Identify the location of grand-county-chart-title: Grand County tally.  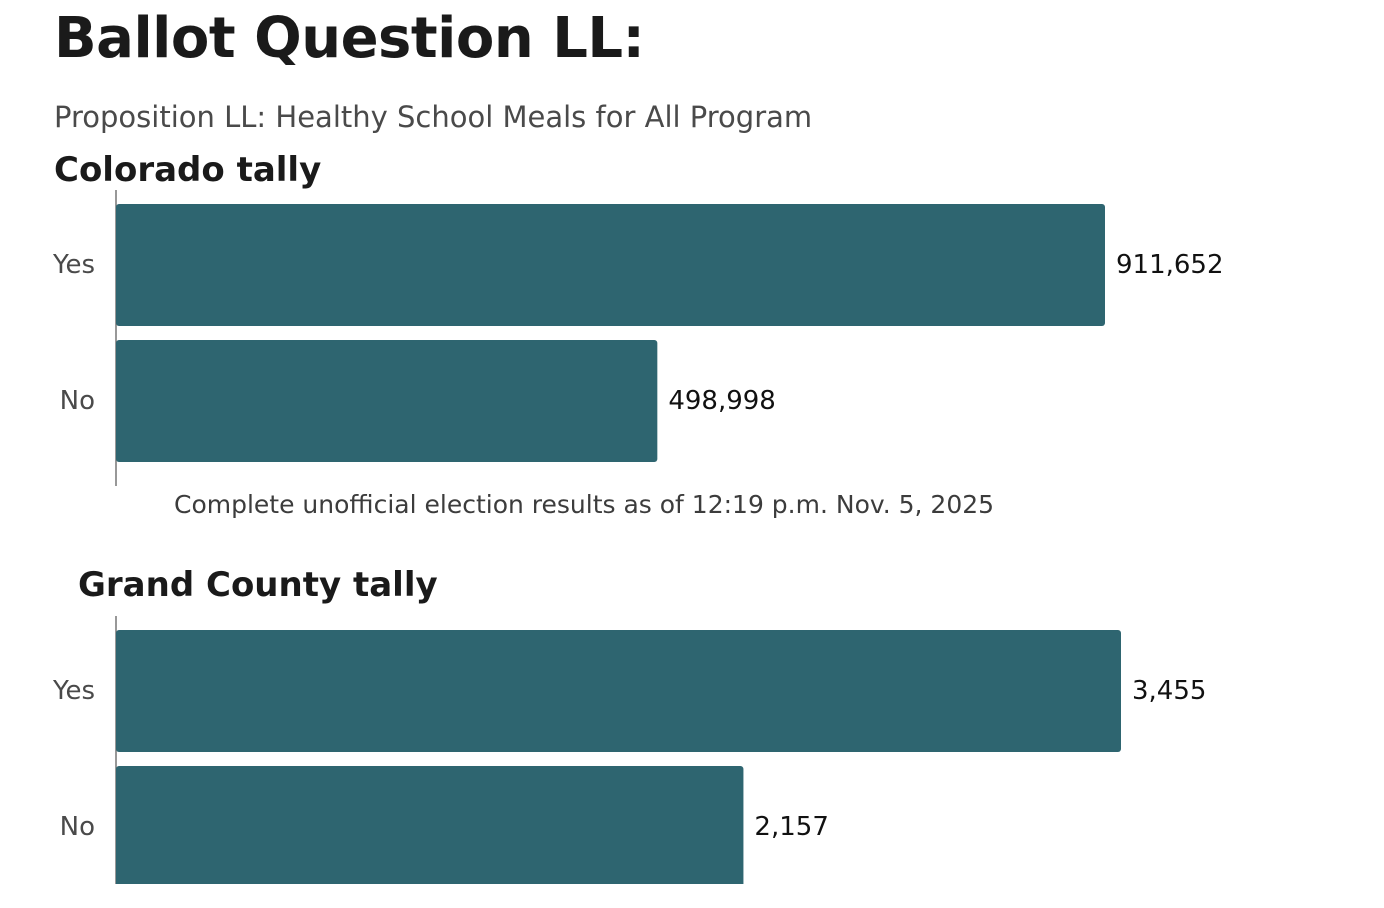
(258, 585).